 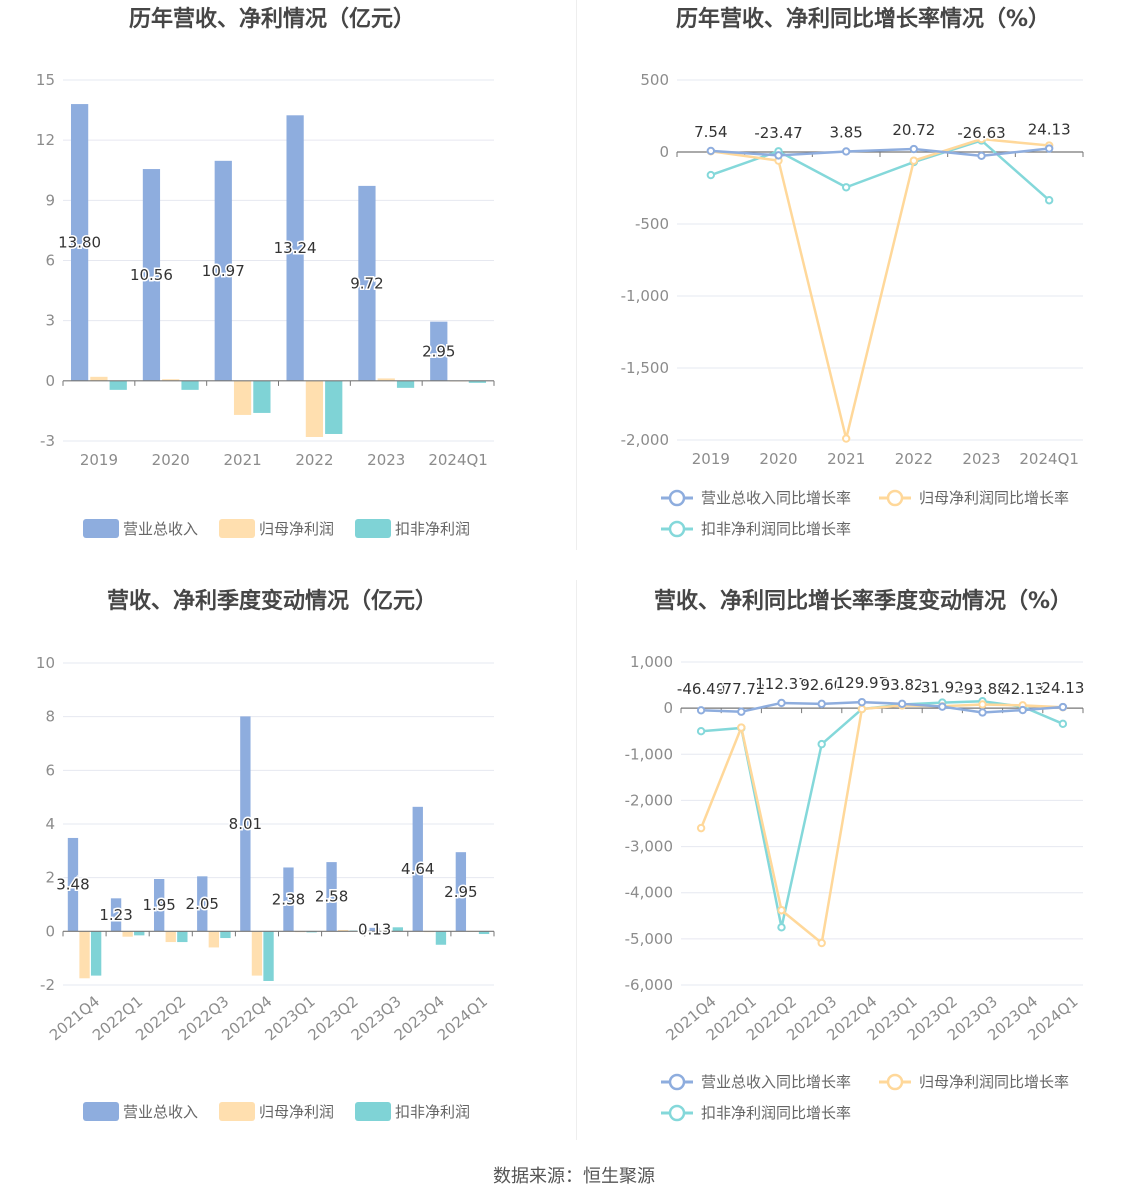 What do you see at coordinates (79, 242) in the screenshot?
I see `bar-data-label: 13.80` at bounding box center [79, 242].